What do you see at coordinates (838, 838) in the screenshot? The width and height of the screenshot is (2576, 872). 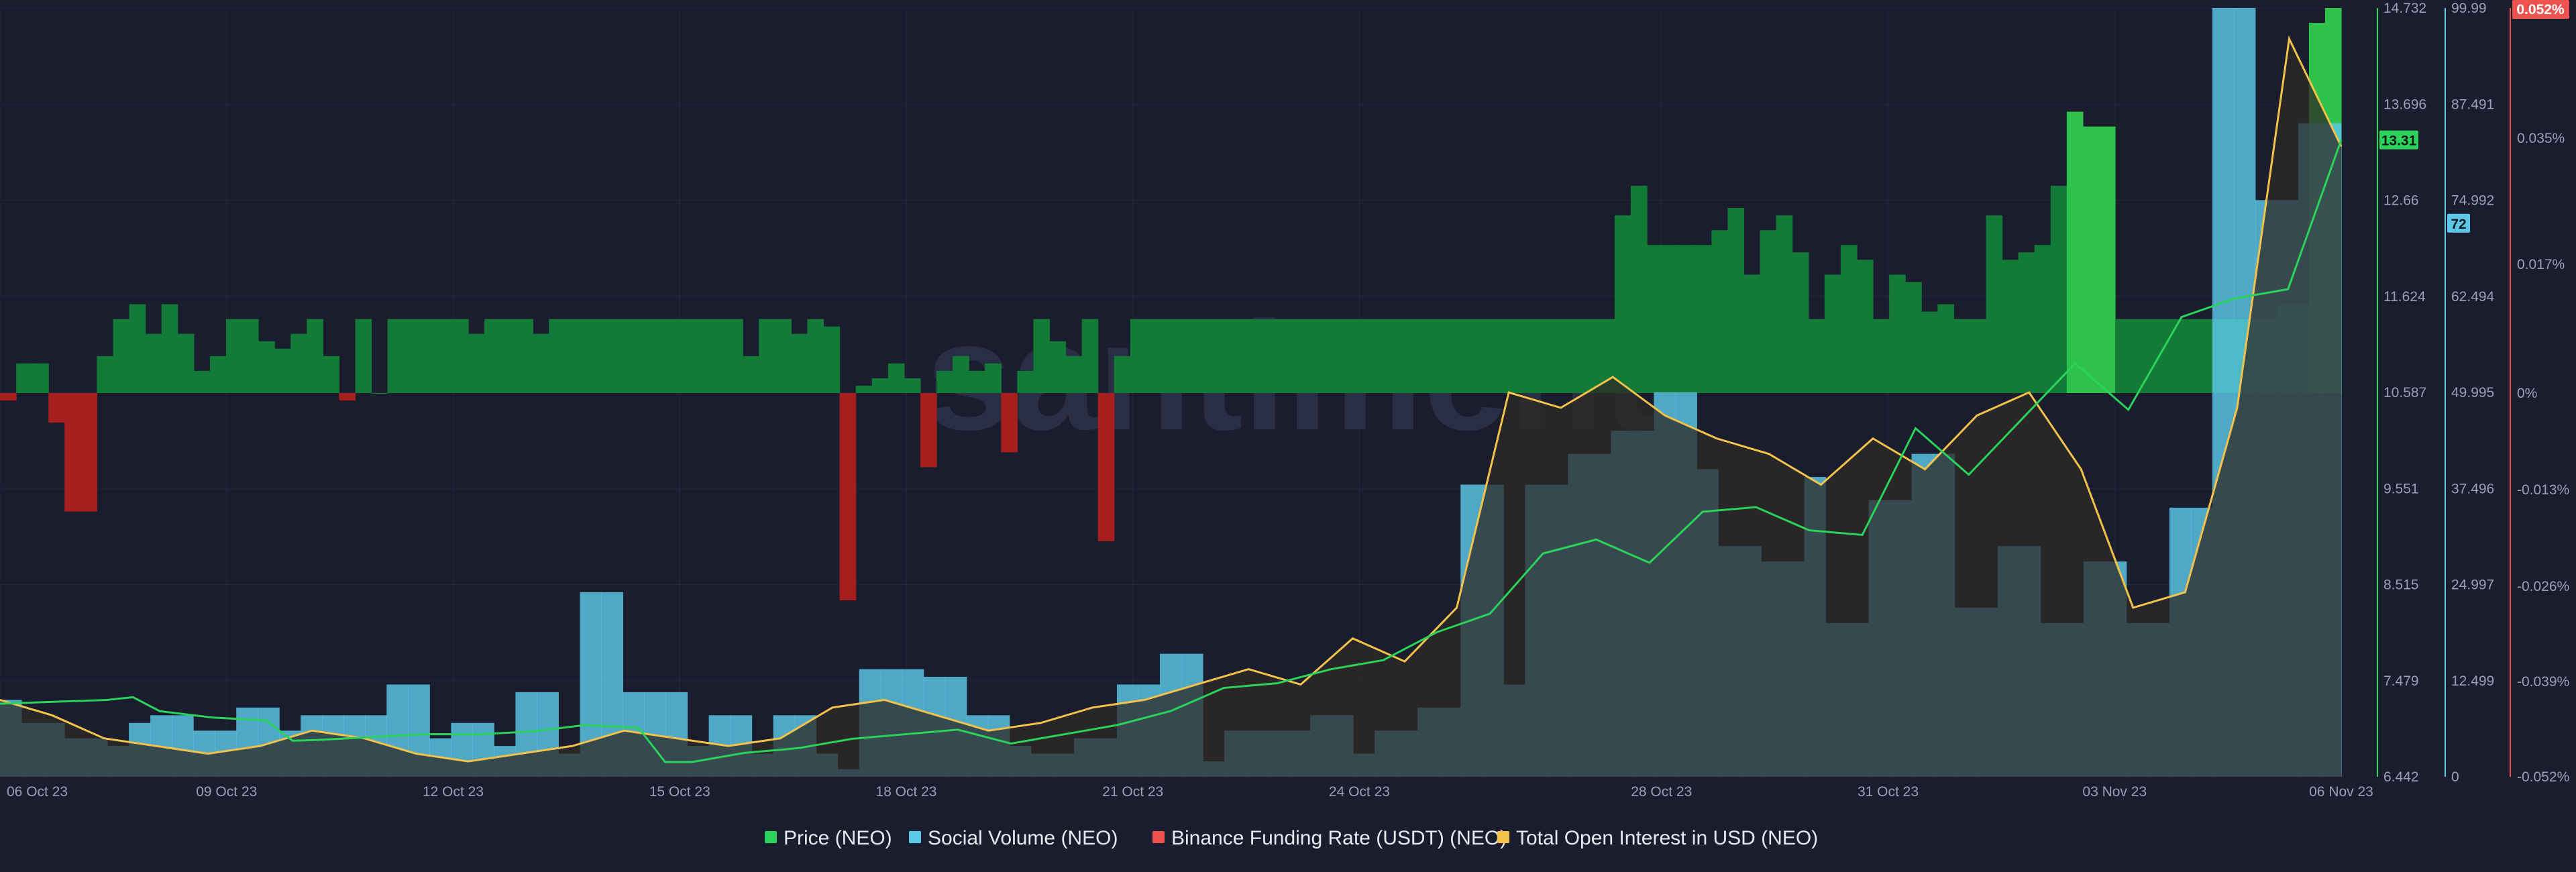 I see `legend-label: Price (NEO)` at bounding box center [838, 838].